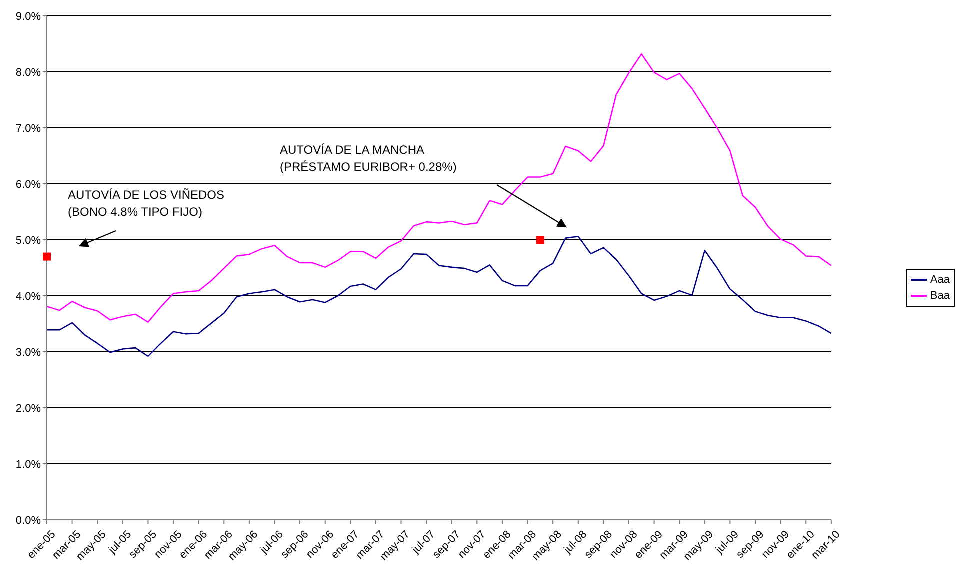 The image size is (957, 576). Describe the element at coordinates (29, 240) in the screenshot. I see `y-tick-label: 5.0%` at that location.